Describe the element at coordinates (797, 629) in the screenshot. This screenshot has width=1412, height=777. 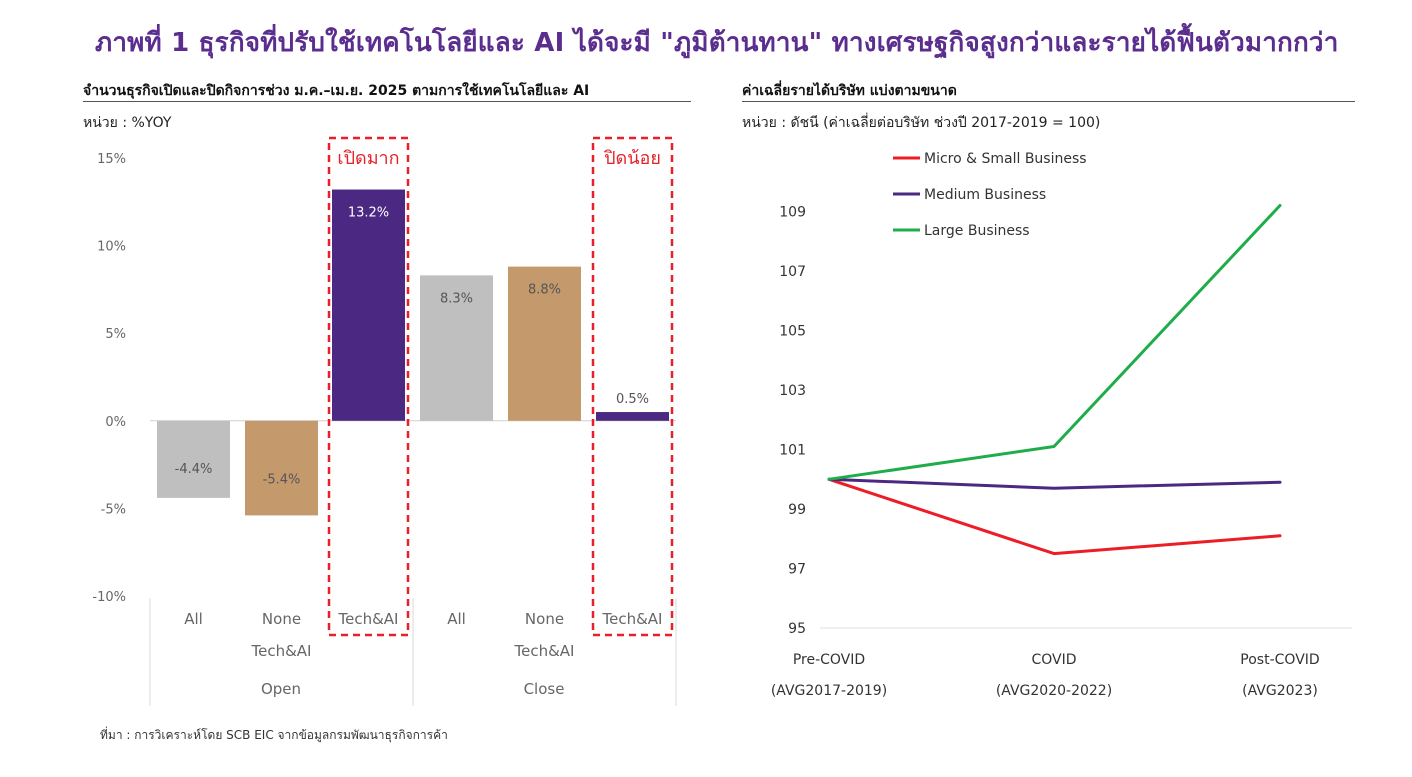
I see `y-tick-label: 95` at that location.